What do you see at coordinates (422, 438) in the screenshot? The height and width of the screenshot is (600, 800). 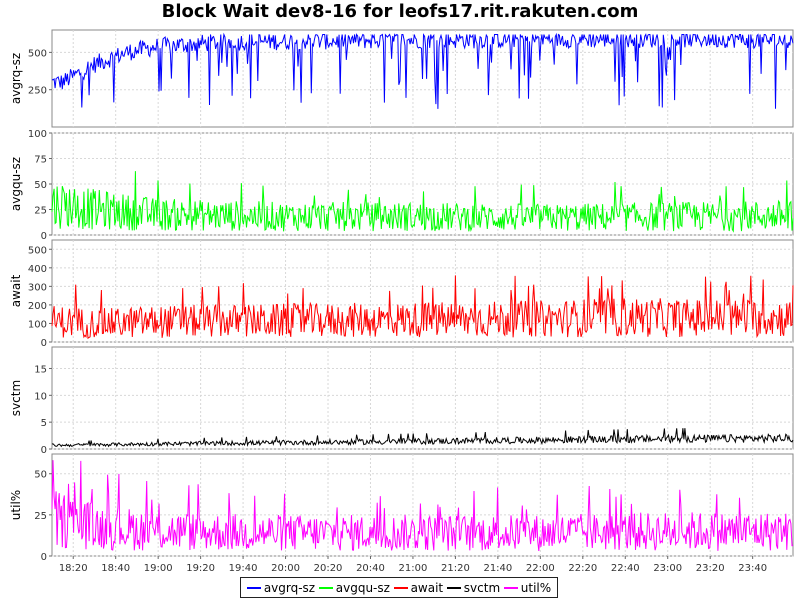 I see `series-line-svctm` at bounding box center [422, 438].